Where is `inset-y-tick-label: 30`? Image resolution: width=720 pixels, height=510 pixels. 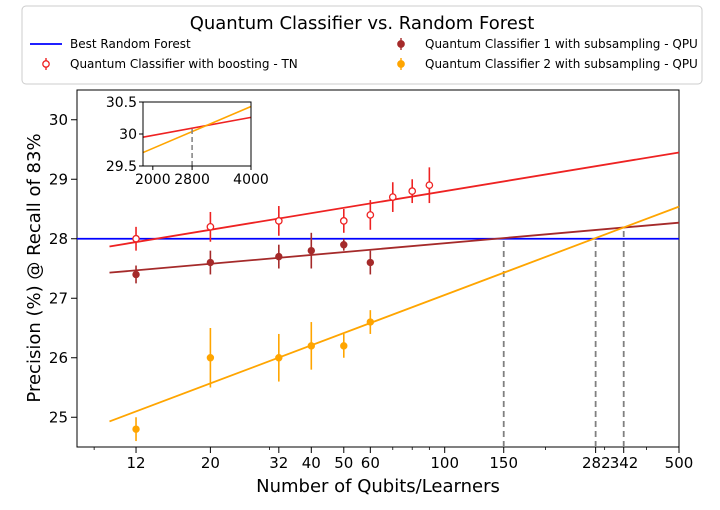
inset-y-tick-label: 30 is located at coordinates (128, 135).